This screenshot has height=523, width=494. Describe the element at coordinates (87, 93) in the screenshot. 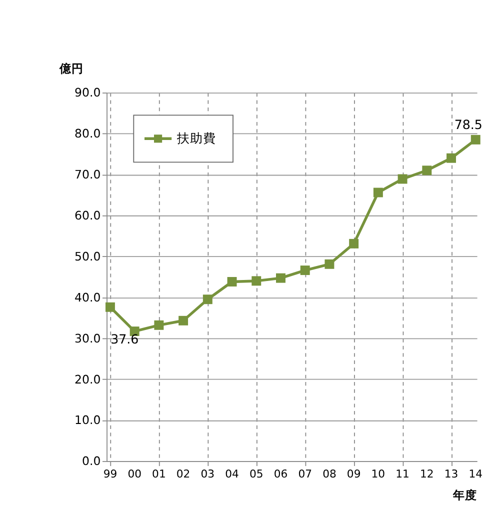

I see `y-tick-label: 90.0` at that location.